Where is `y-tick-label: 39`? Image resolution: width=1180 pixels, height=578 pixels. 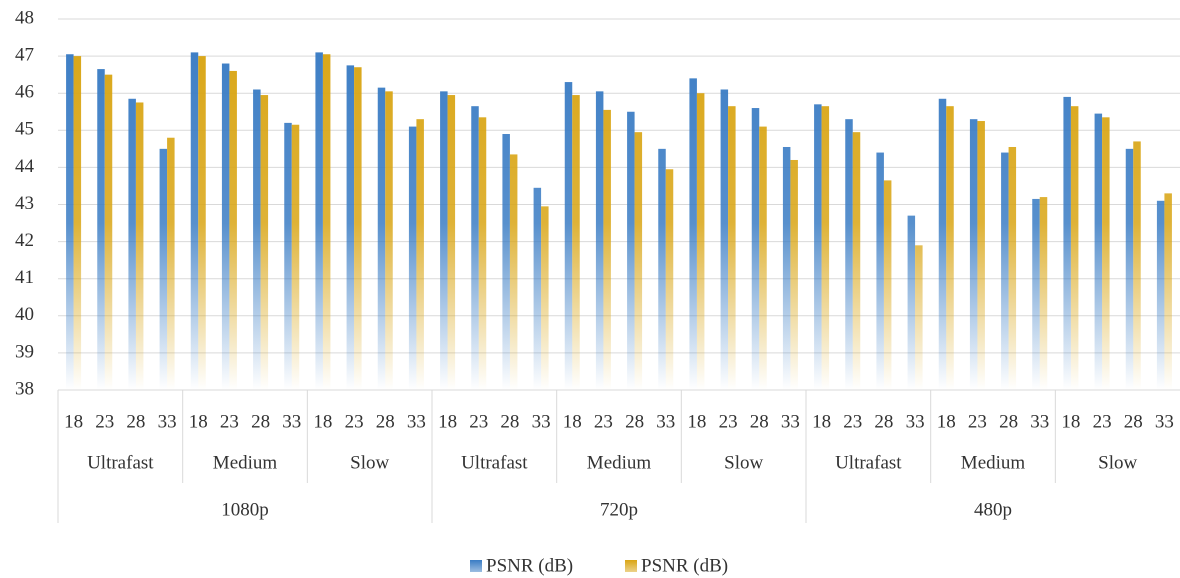
y-tick-label: 39 is located at coordinates (24, 351).